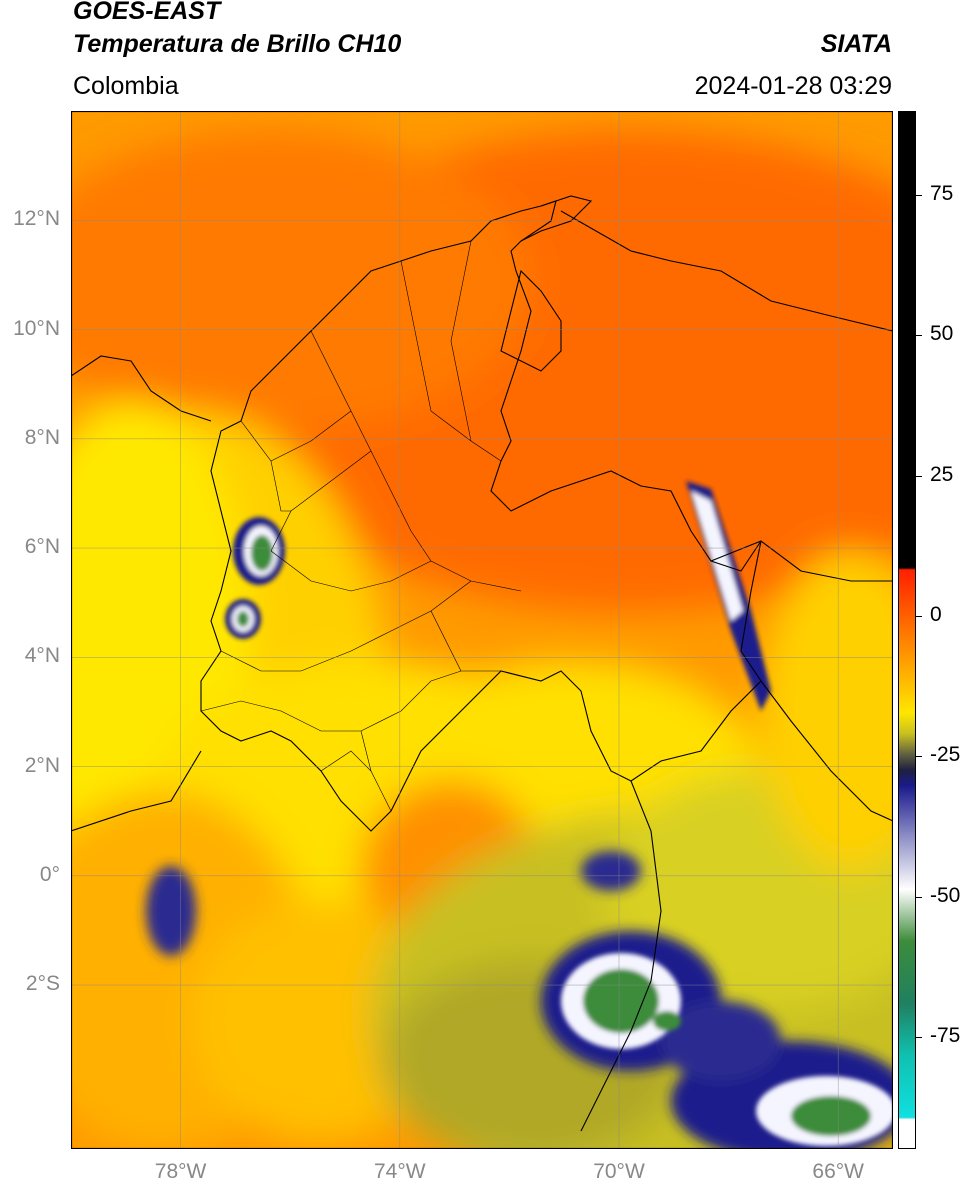 The width and height of the screenshot is (966, 1190). Describe the element at coordinates (907, 630) in the screenshot. I see `colorbar` at that location.